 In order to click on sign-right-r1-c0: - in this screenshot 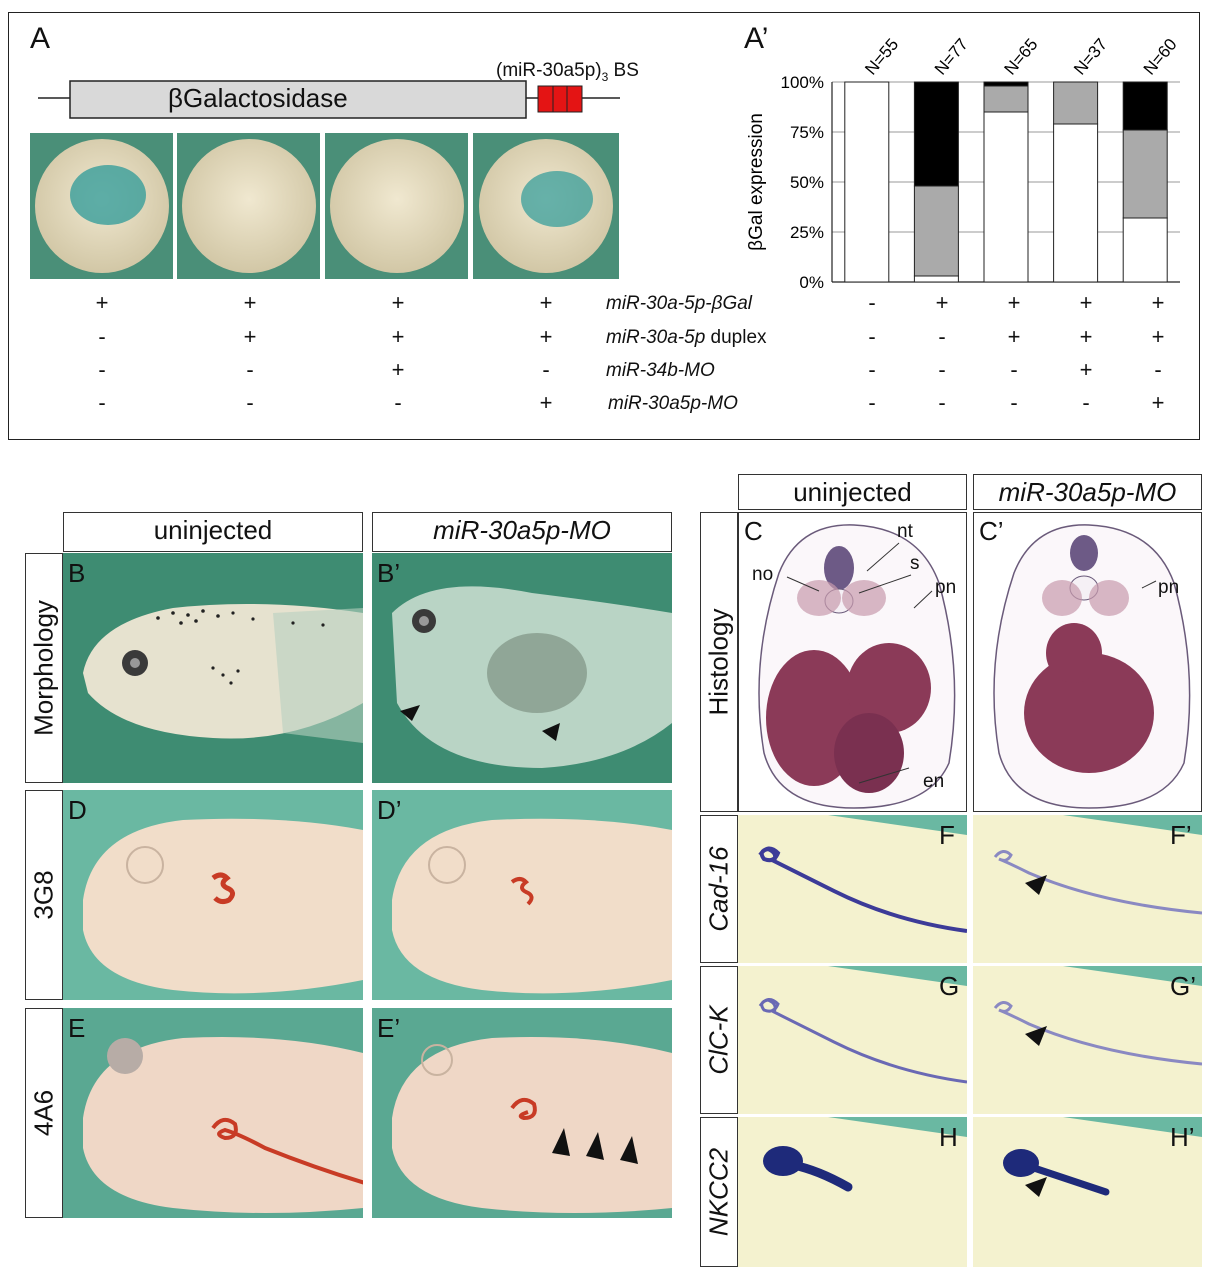, I will do `click(872, 336)`.